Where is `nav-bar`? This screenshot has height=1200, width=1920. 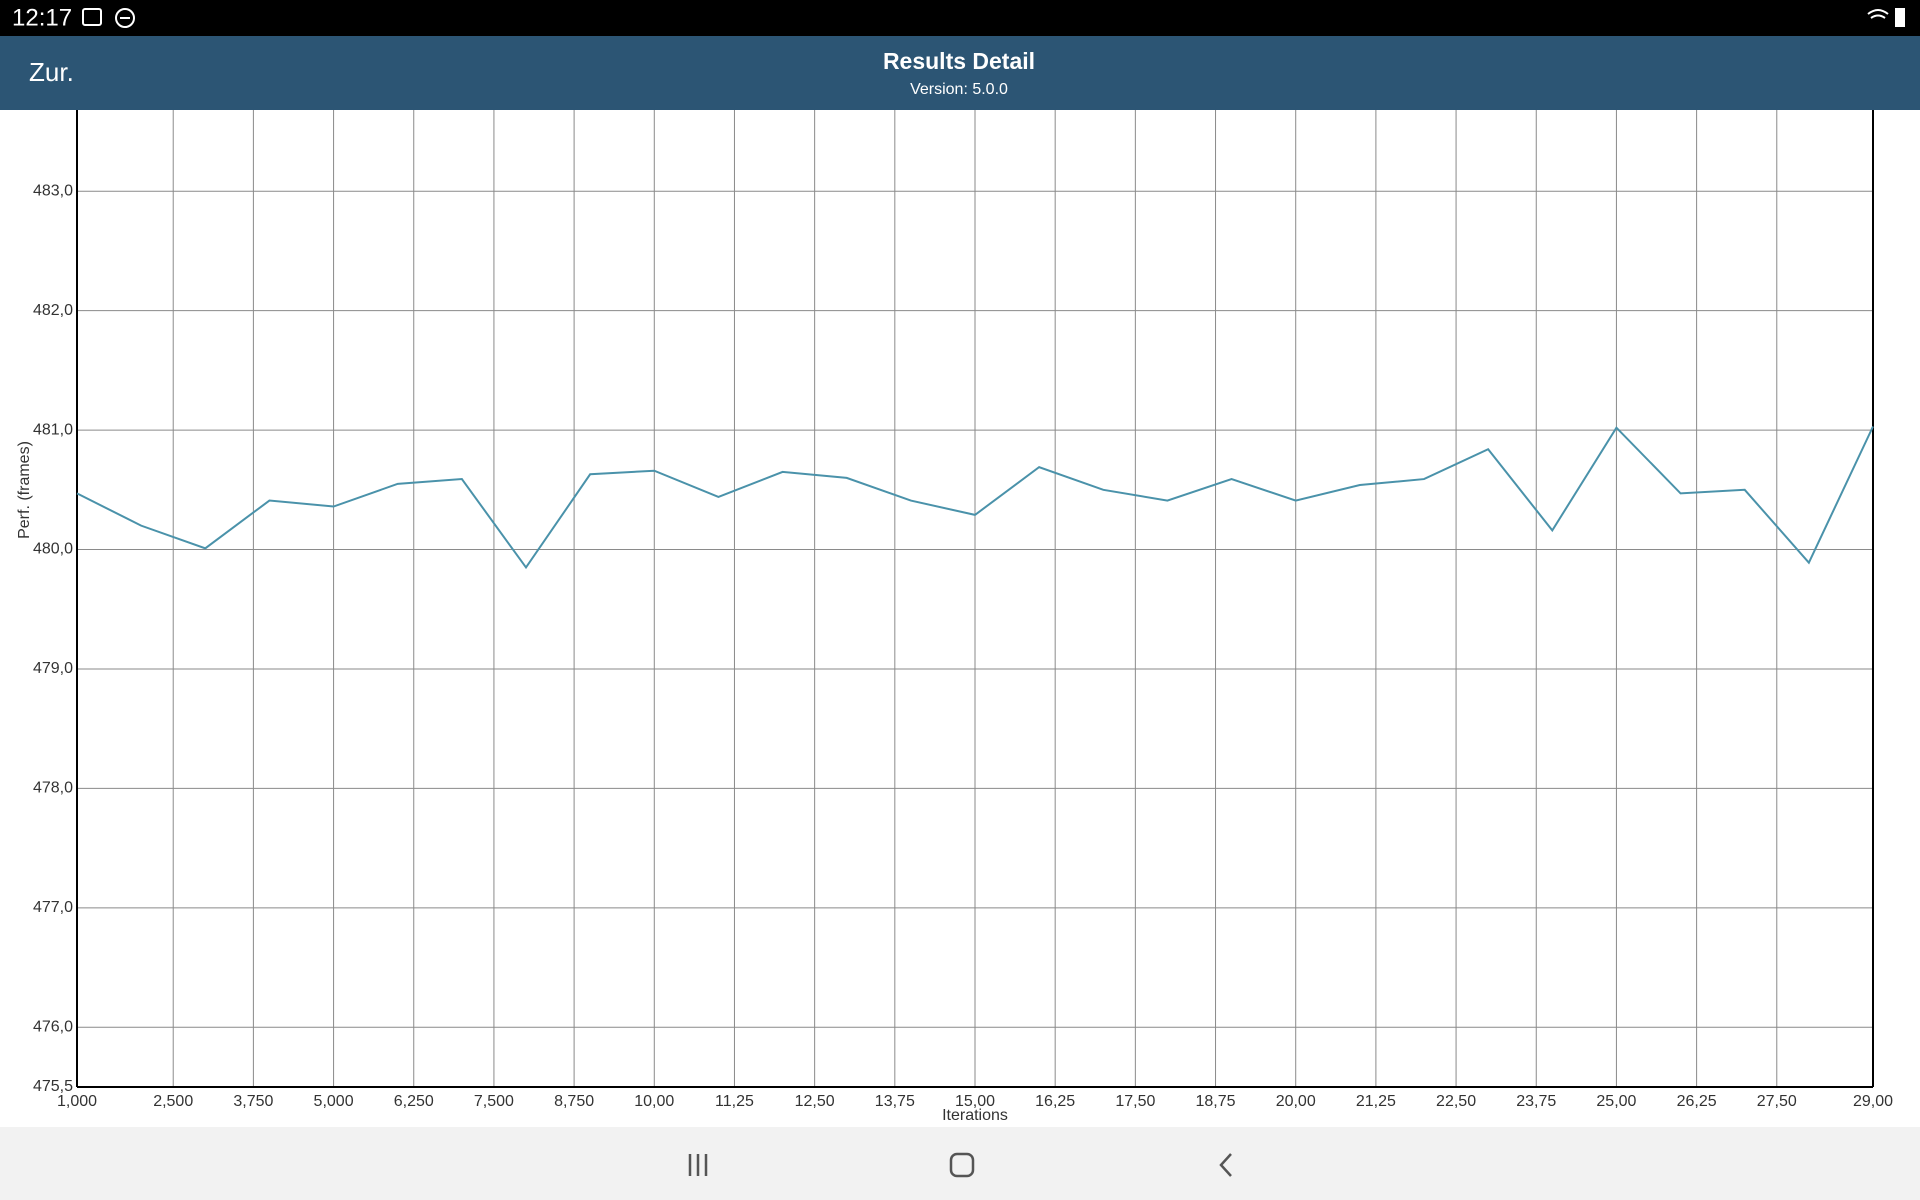 nav-bar is located at coordinates (960, 1163).